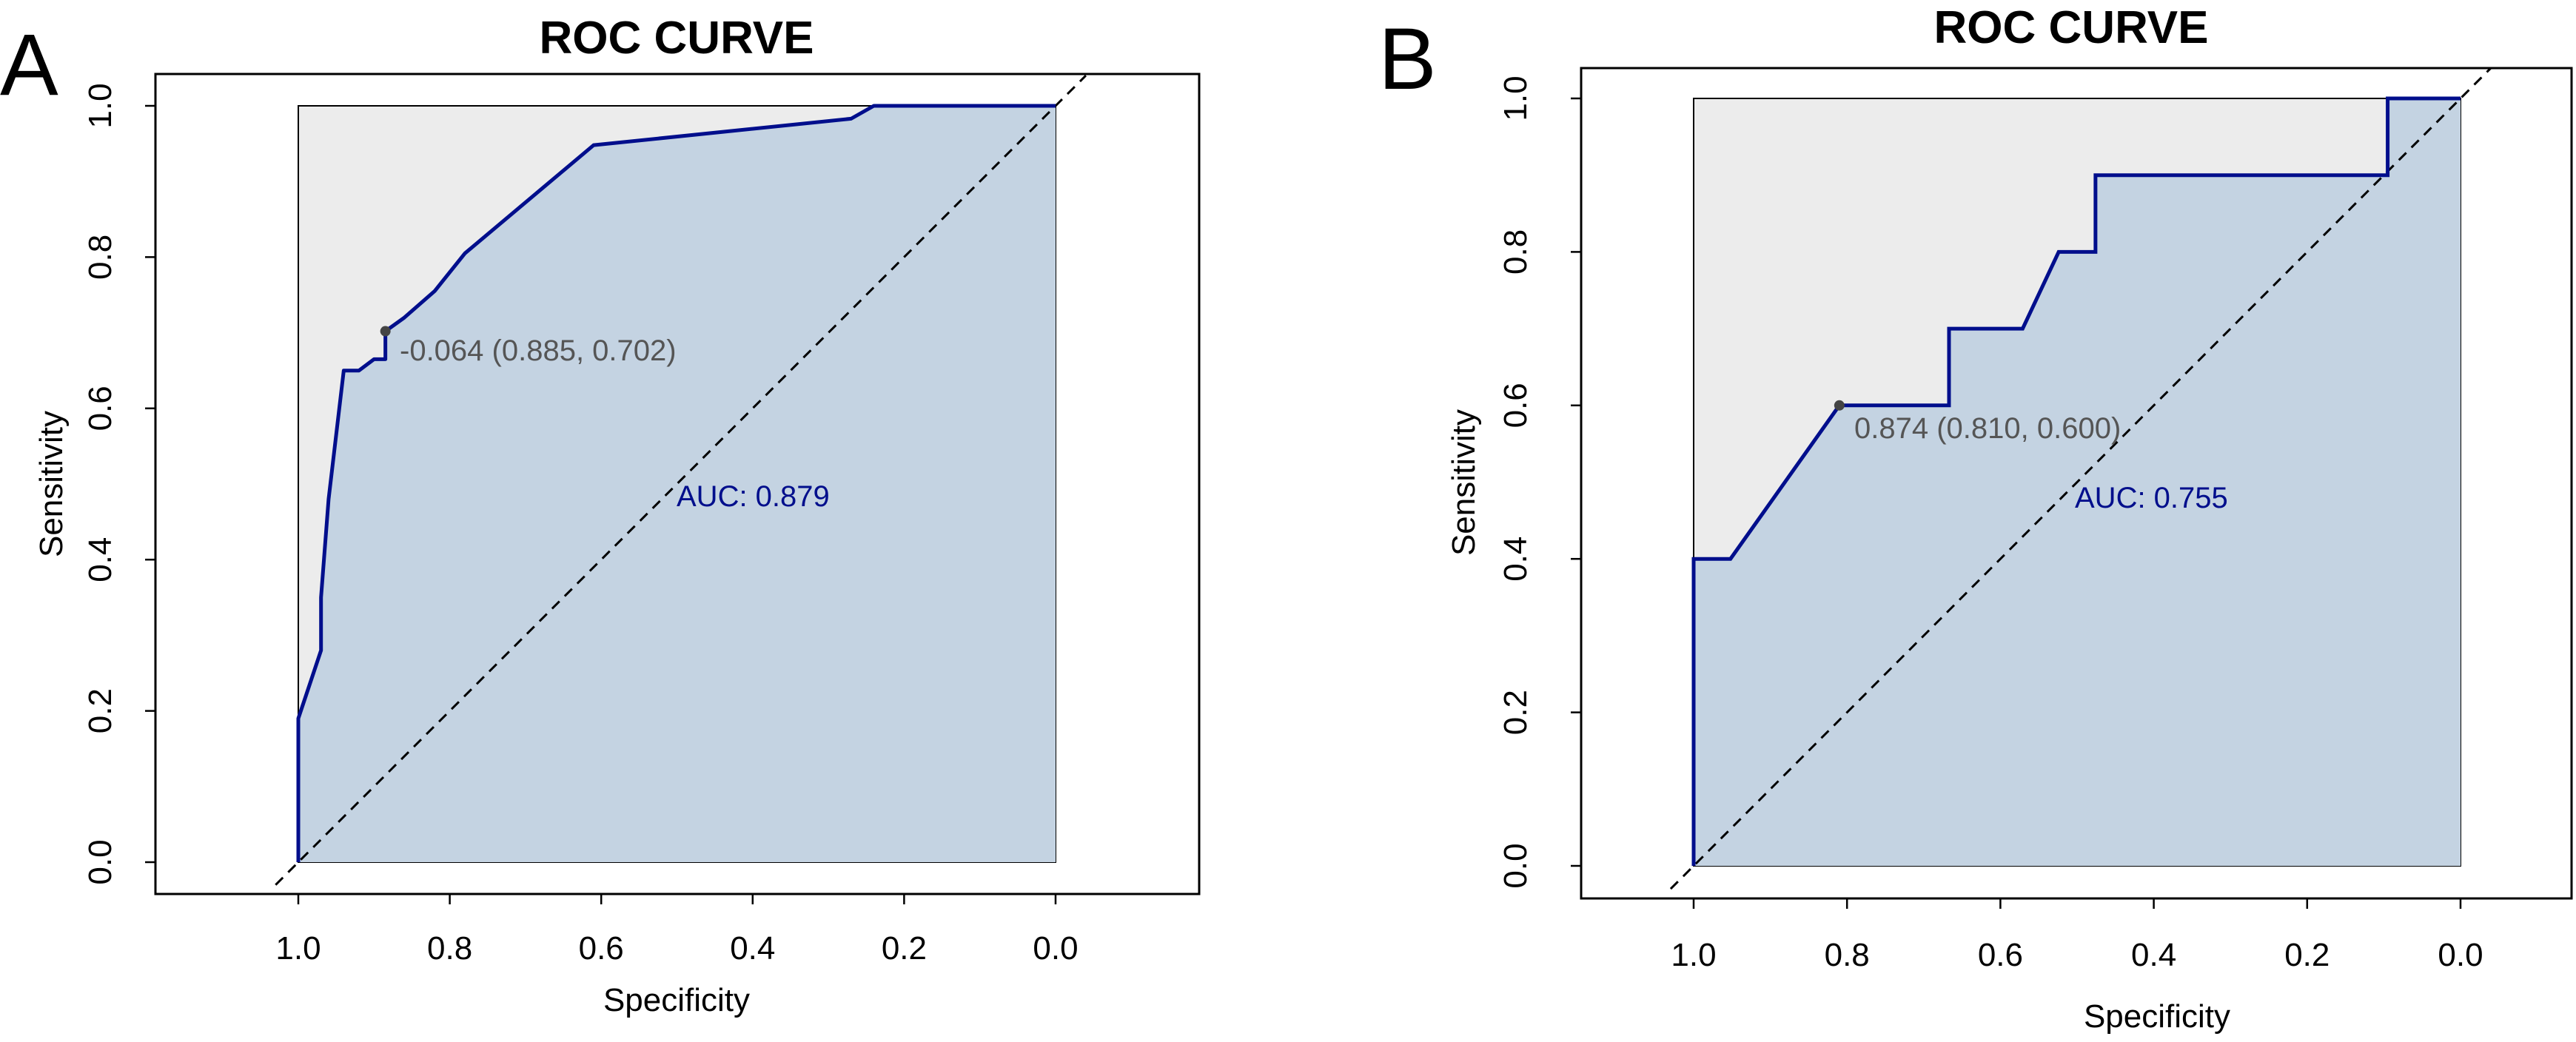 The image size is (2576, 1042). I want to click on x-tick-label-a: 1.0, so click(298, 948).